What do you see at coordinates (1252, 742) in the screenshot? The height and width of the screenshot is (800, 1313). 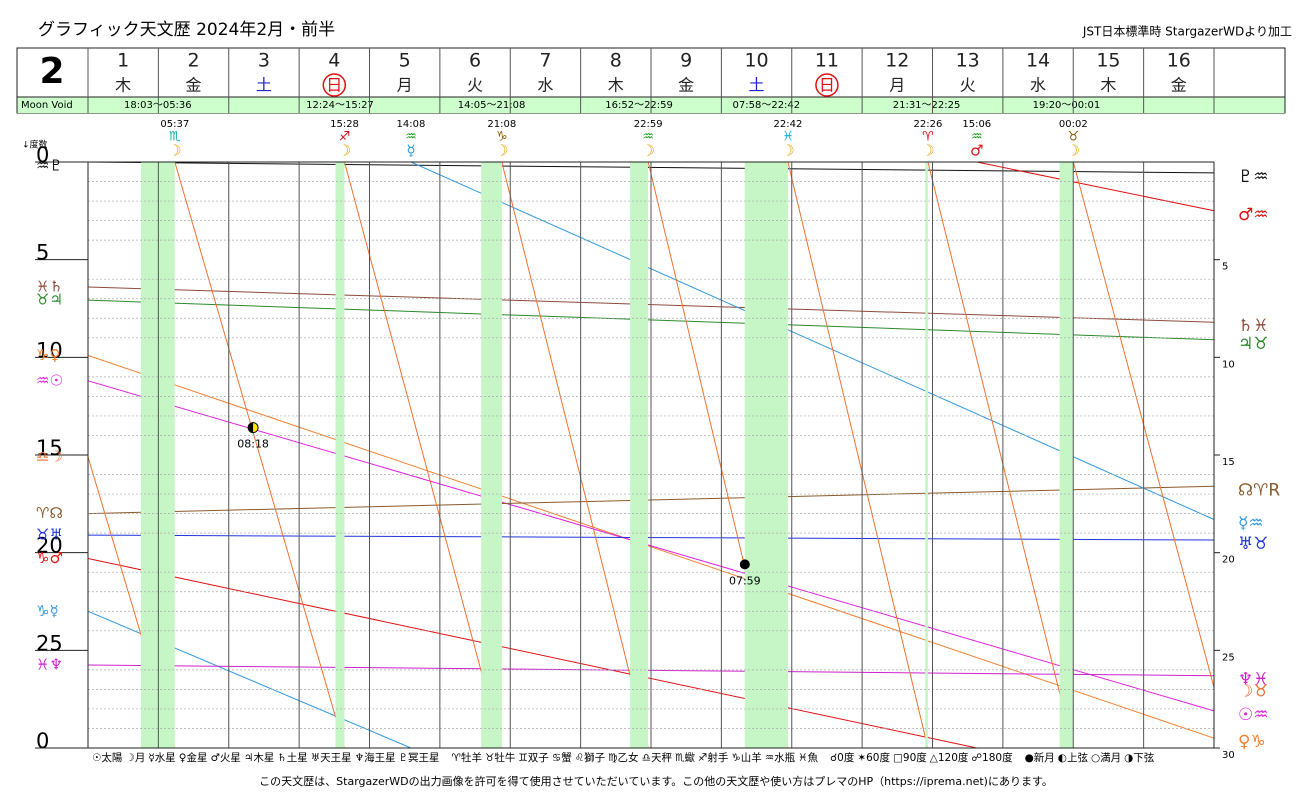 I see `right-label: ♀♑` at bounding box center [1252, 742].